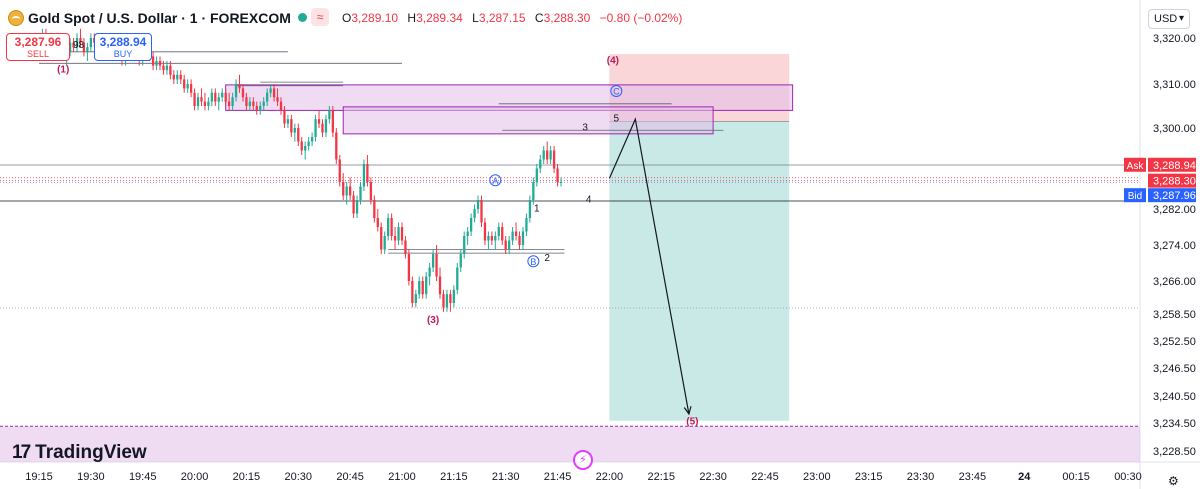 This screenshot has height=489, width=1200. What do you see at coordinates (1174, 85) in the screenshot?
I see `price-tick-label: 3,310.00` at bounding box center [1174, 85].